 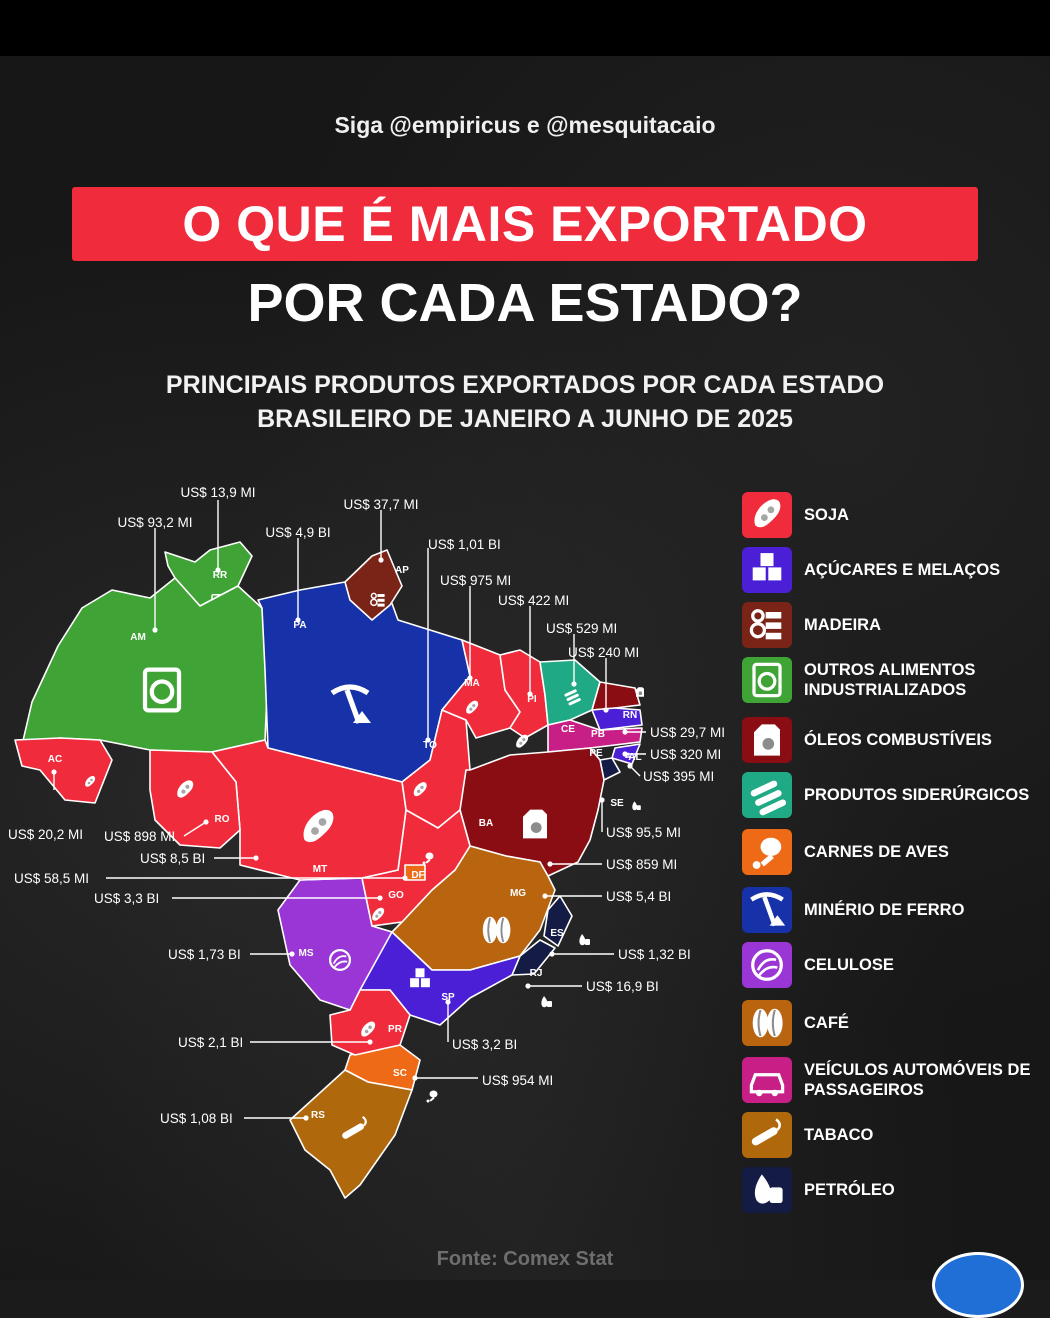 What do you see at coordinates (54, 772) in the screenshot?
I see `leader-dot-ac` at bounding box center [54, 772].